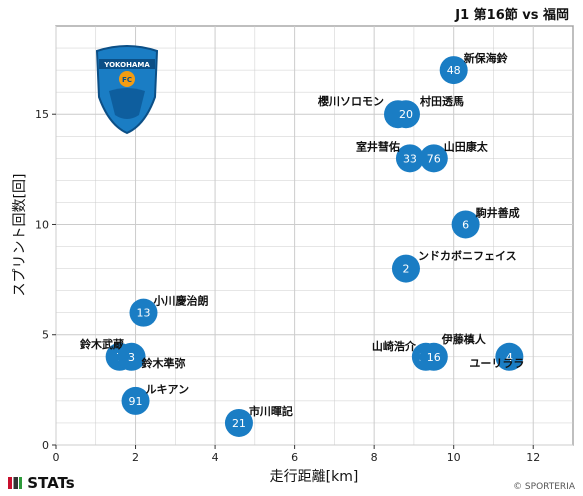 This screenshot has width=583, height=496. I want to click on point-number-label: 91, so click(136, 401).